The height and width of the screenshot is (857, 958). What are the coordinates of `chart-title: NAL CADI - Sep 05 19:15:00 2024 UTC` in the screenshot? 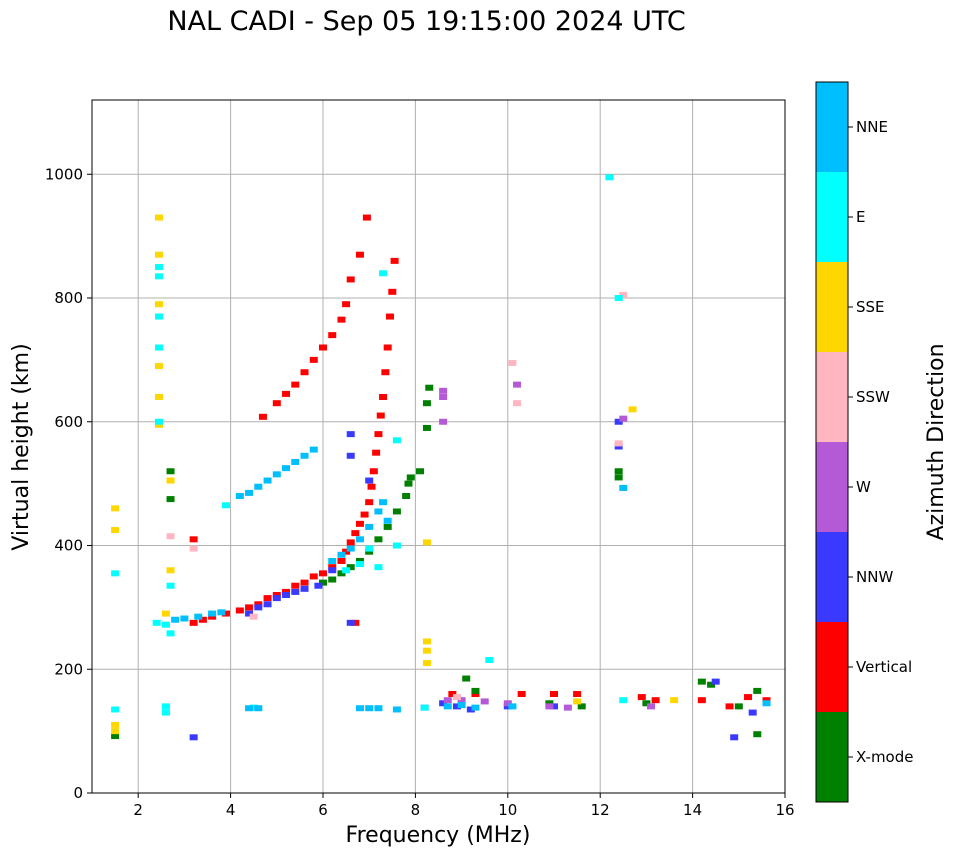 It's located at (426, 21).